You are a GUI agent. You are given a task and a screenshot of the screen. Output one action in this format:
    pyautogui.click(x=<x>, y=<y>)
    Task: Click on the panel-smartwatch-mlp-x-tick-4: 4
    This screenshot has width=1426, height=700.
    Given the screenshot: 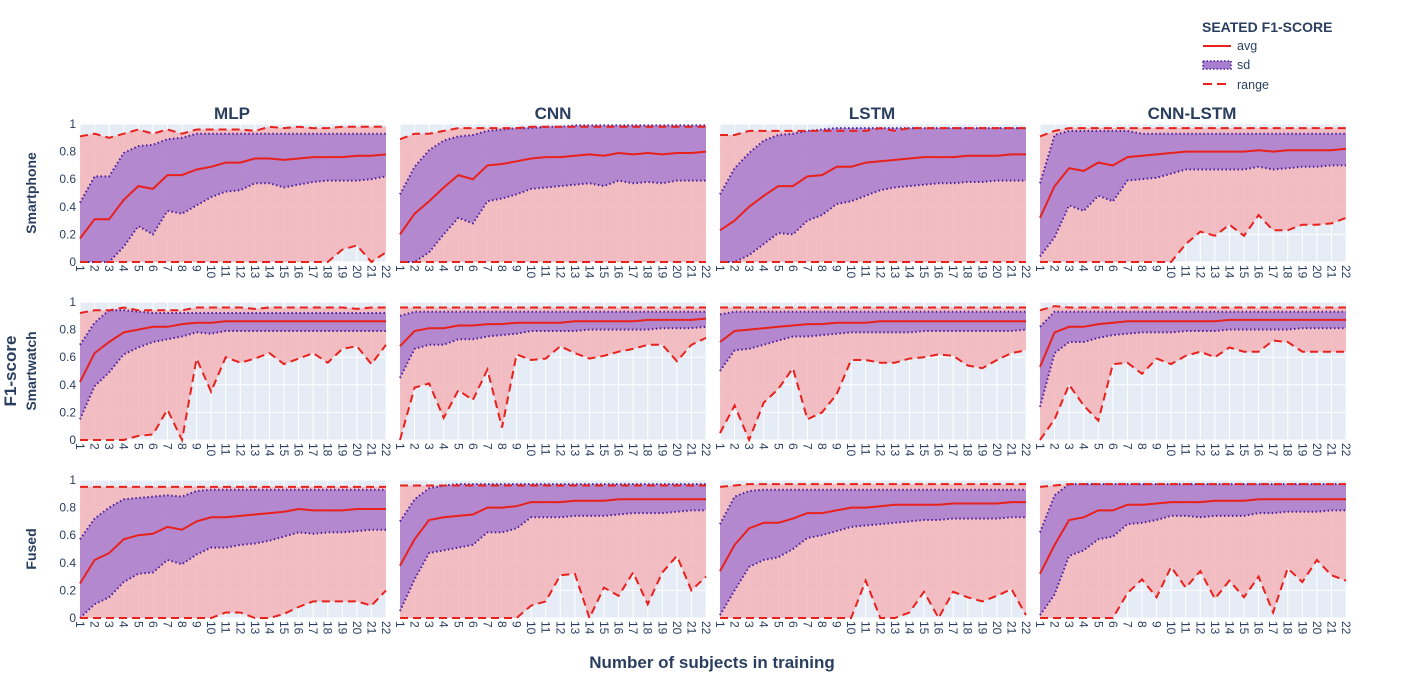 What is the action you would take?
    pyautogui.click(x=124, y=446)
    